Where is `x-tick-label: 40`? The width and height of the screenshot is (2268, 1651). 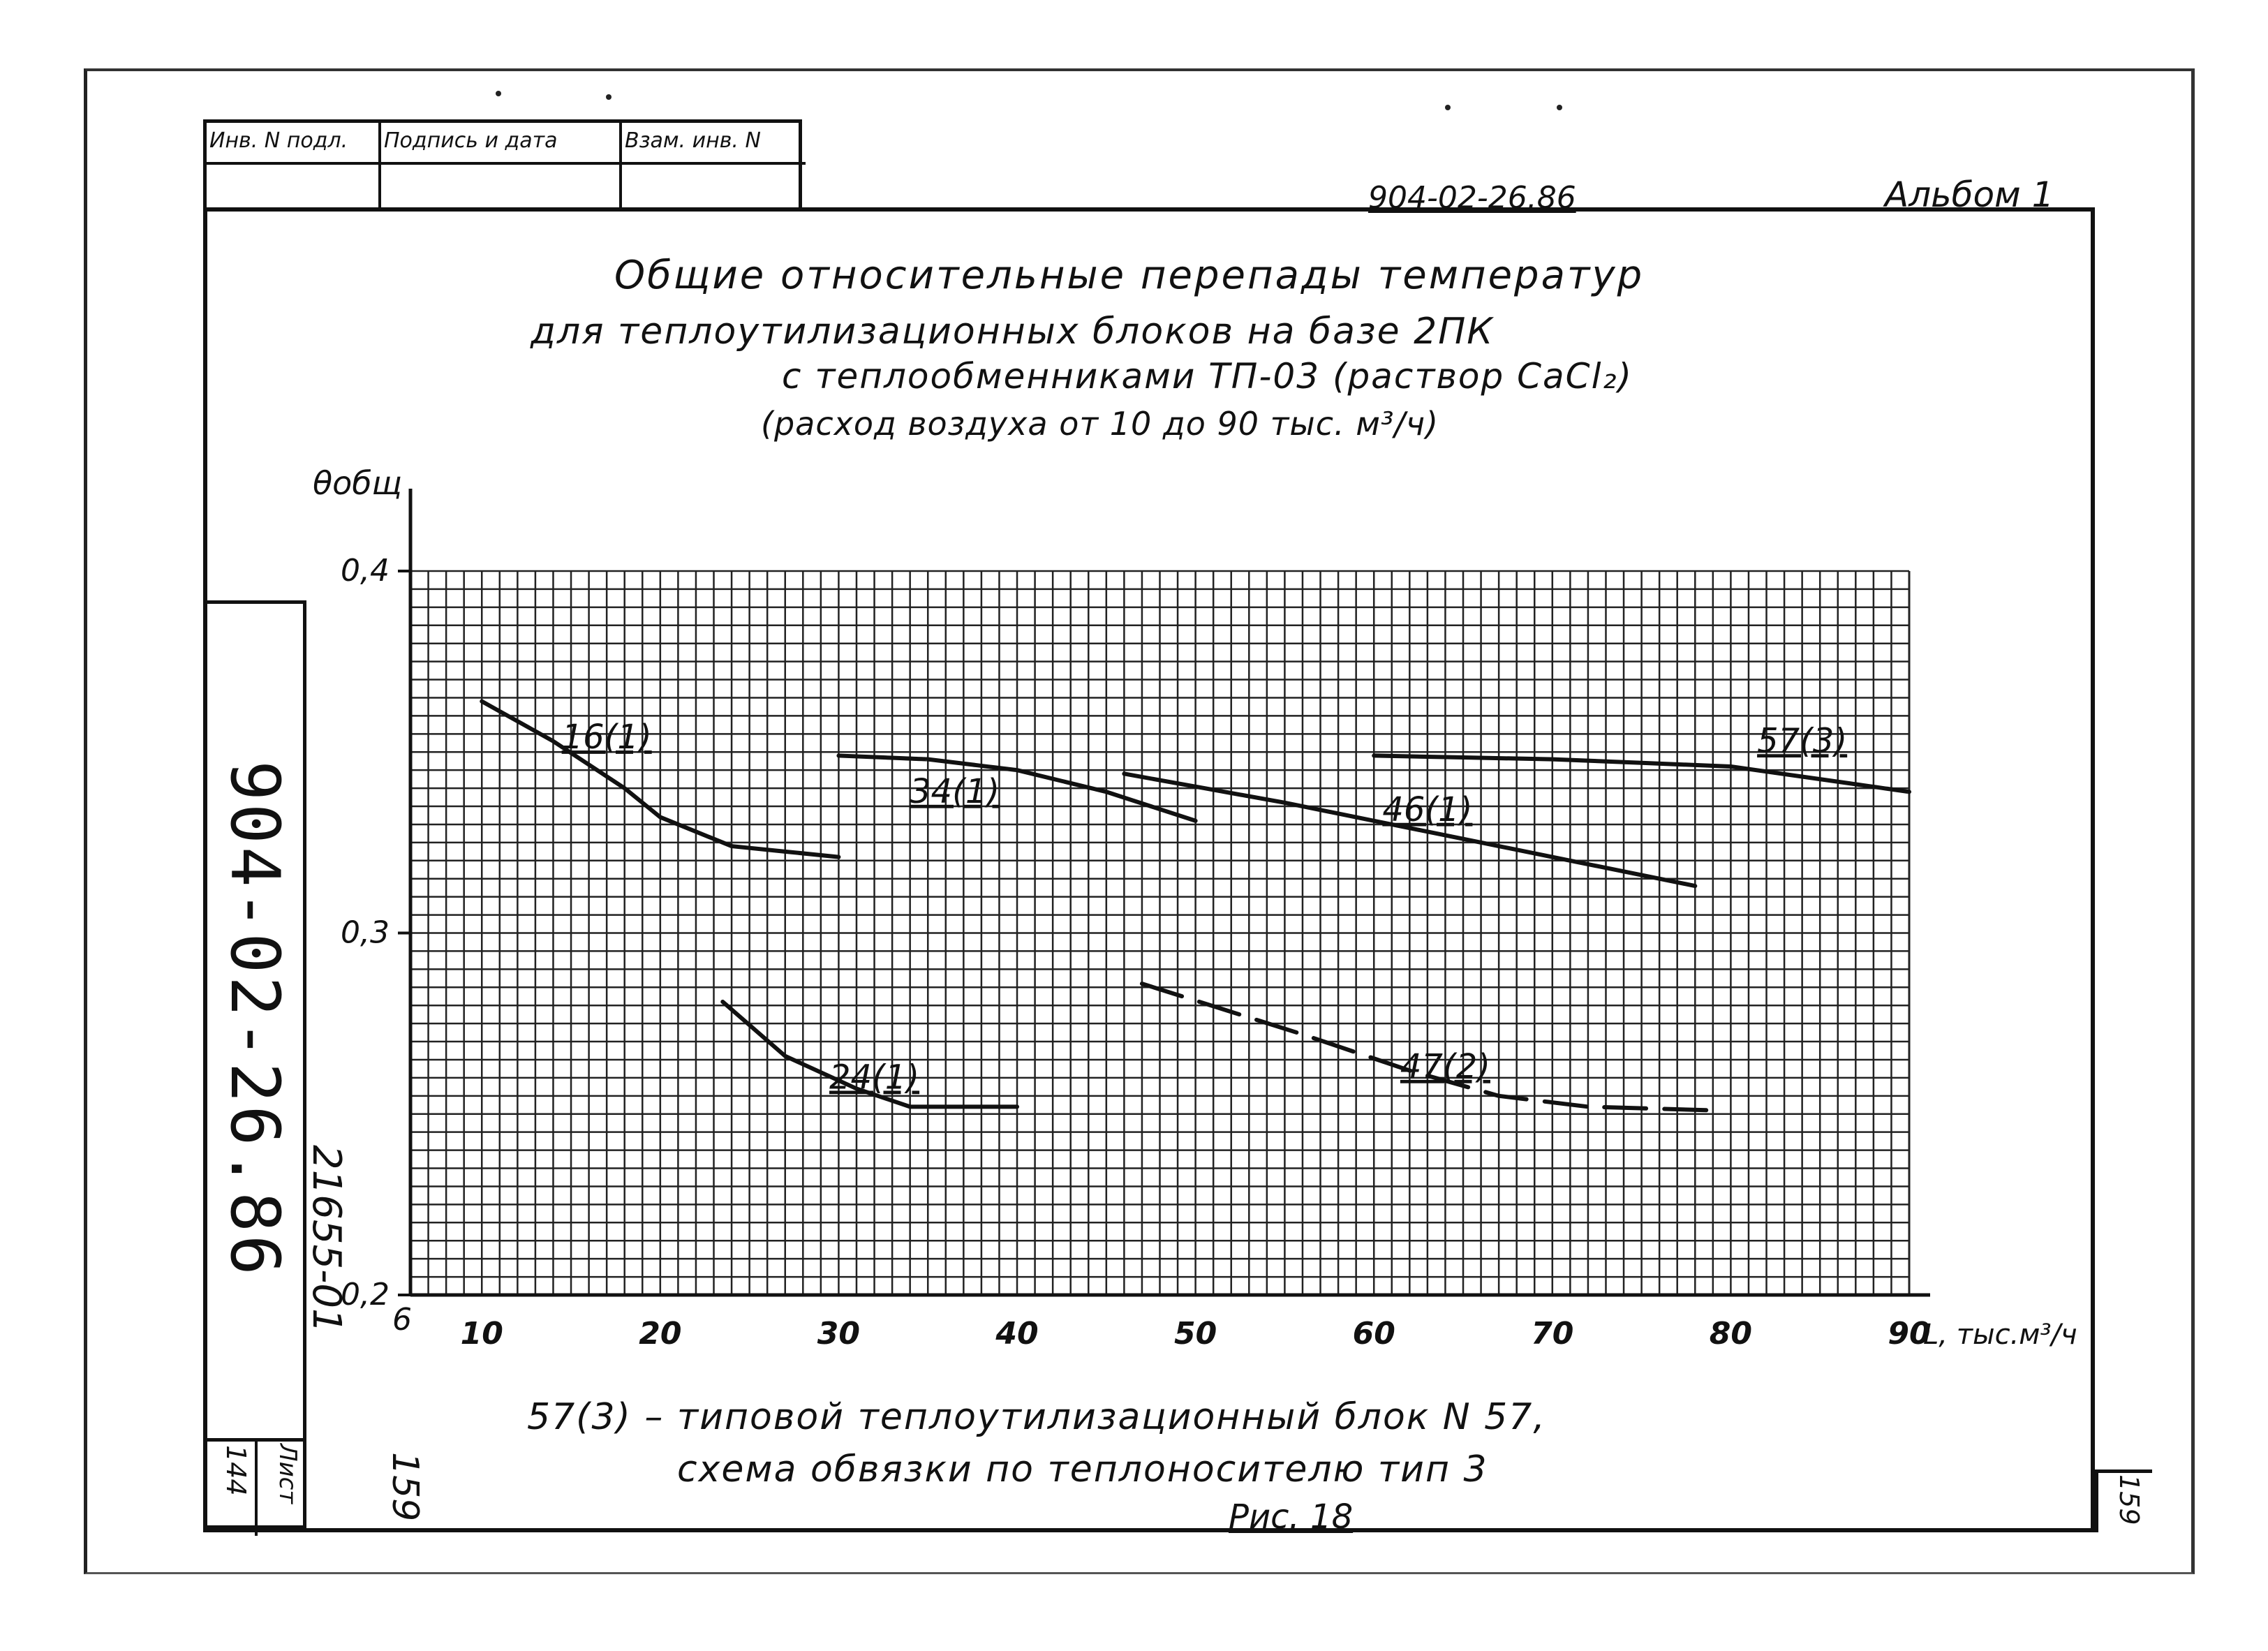
x-tick-label: 40 is located at coordinates (1016, 1334).